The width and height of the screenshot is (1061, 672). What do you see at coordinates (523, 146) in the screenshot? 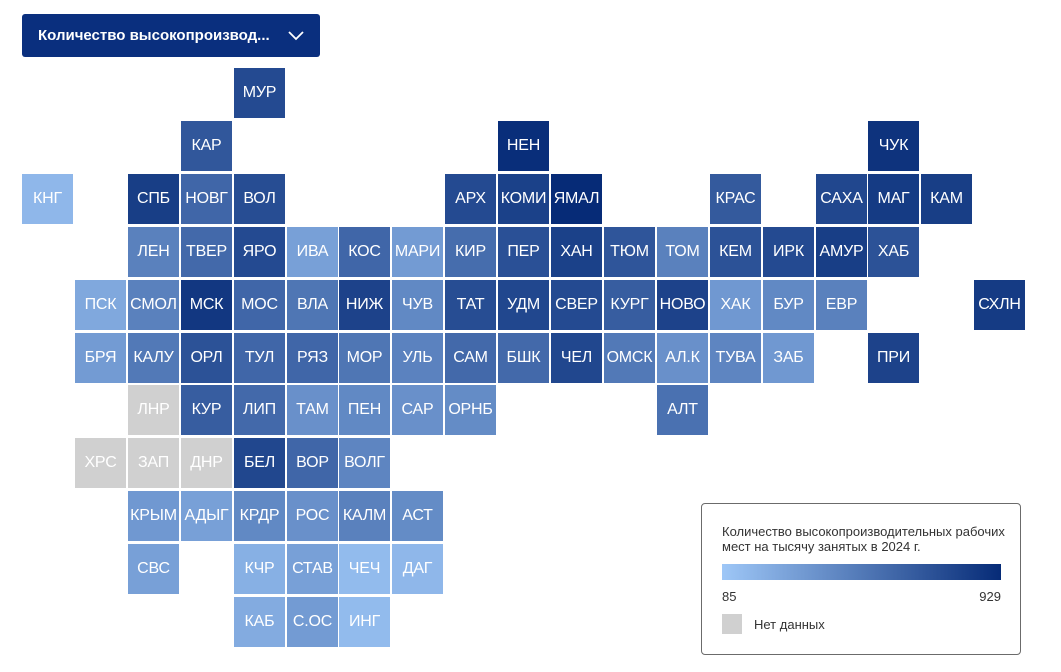
I see `region-tile-2: НЕН` at bounding box center [523, 146].